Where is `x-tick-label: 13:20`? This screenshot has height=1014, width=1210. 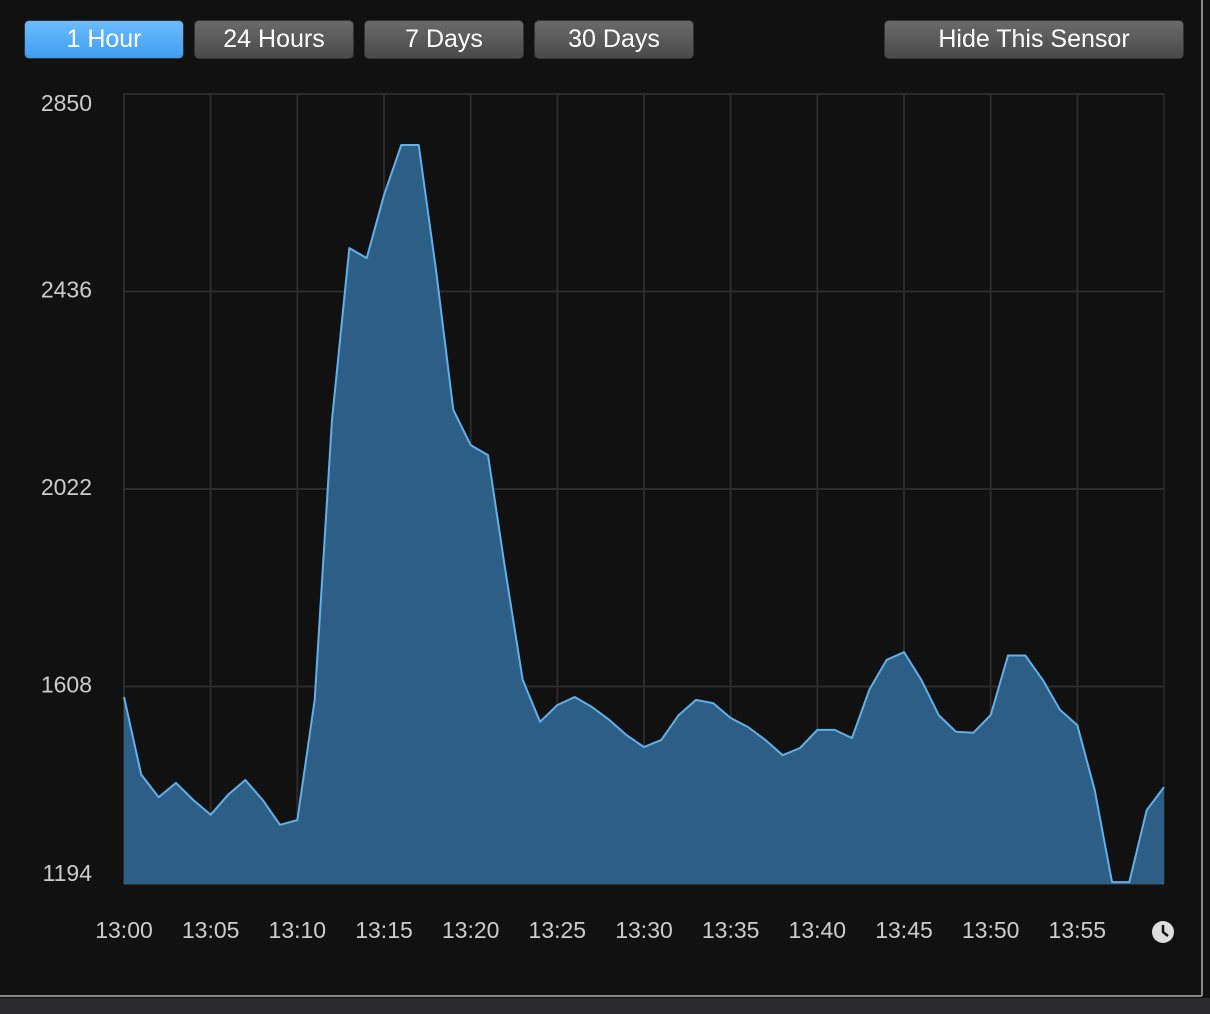 x-tick-label: 13:20 is located at coordinates (471, 930).